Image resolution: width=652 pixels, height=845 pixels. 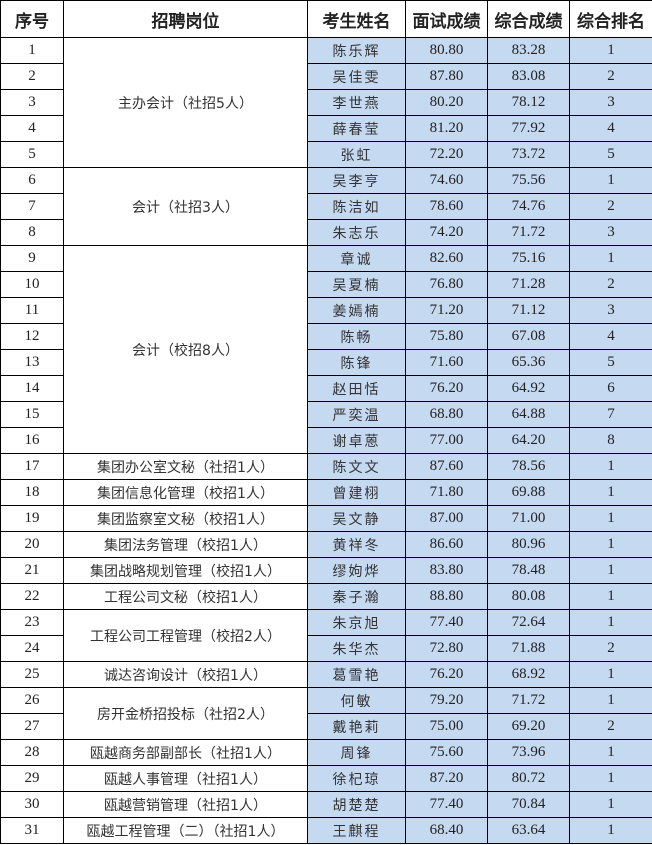 What do you see at coordinates (185, 19) in the screenshot?
I see `header-position: 招聘岗位` at bounding box center [185, 19].